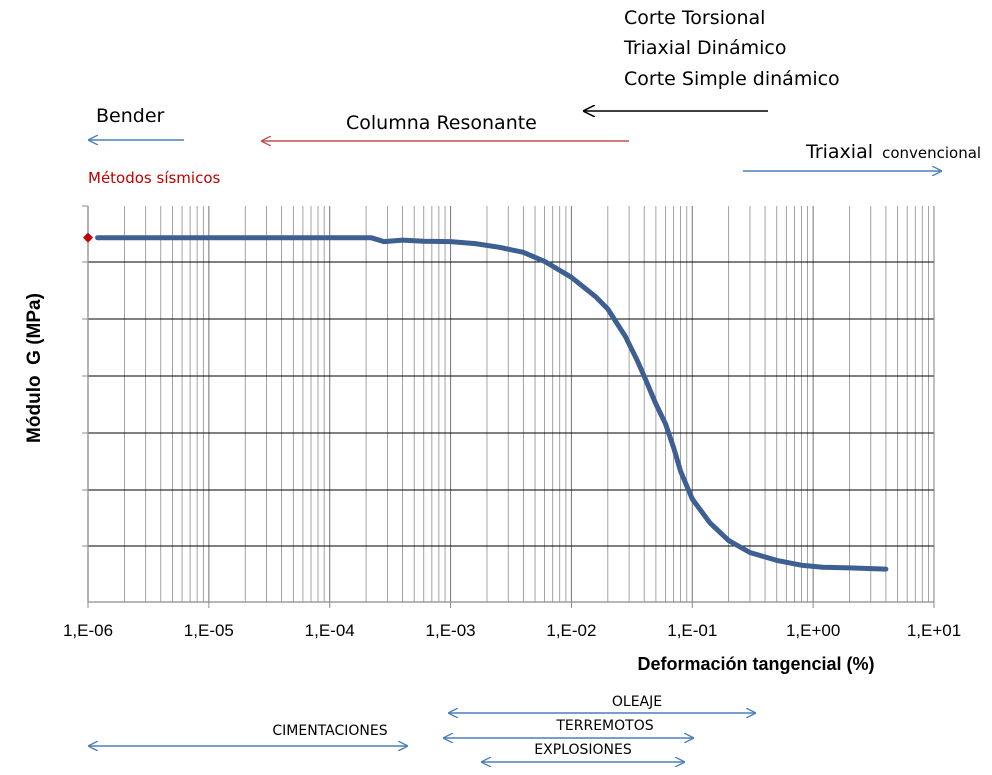 This screenshot has width=992, height=775. Describe the element at coordinates (893, 152) in the screenshot. I see `triaxial-label: Triaxial convencional` at that location.